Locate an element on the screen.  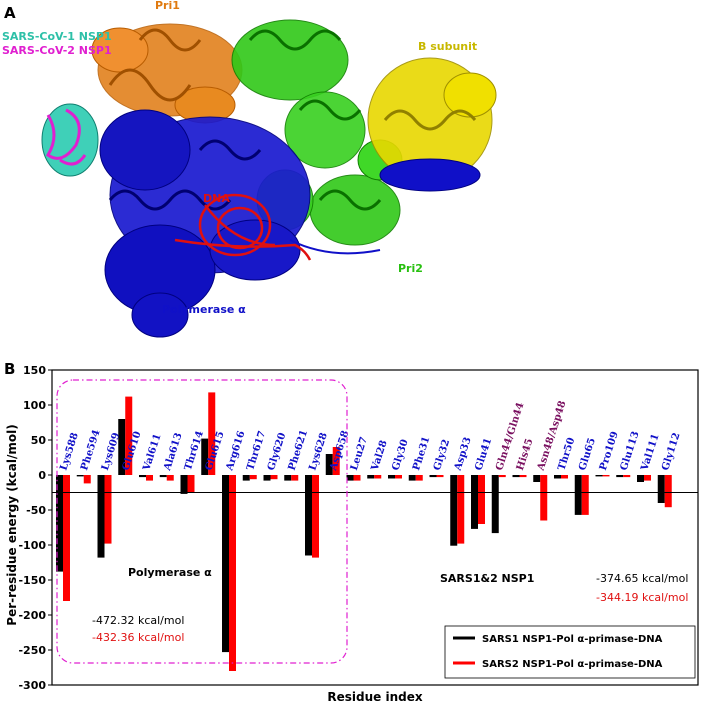
bar-sars1-gly620 is located at coordinates (267, 478).